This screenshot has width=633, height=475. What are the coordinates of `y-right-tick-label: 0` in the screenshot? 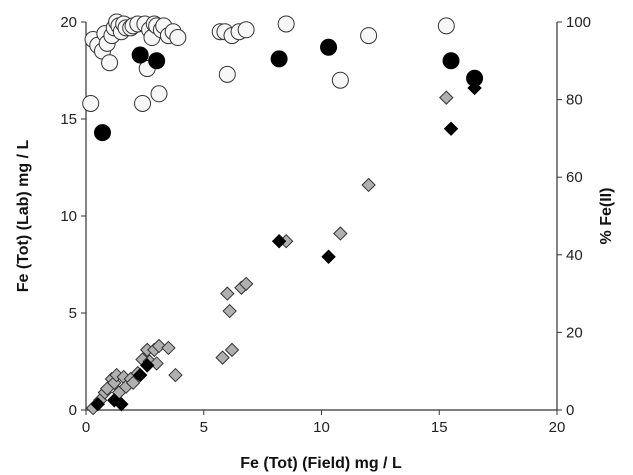 It's located at (570, 410).